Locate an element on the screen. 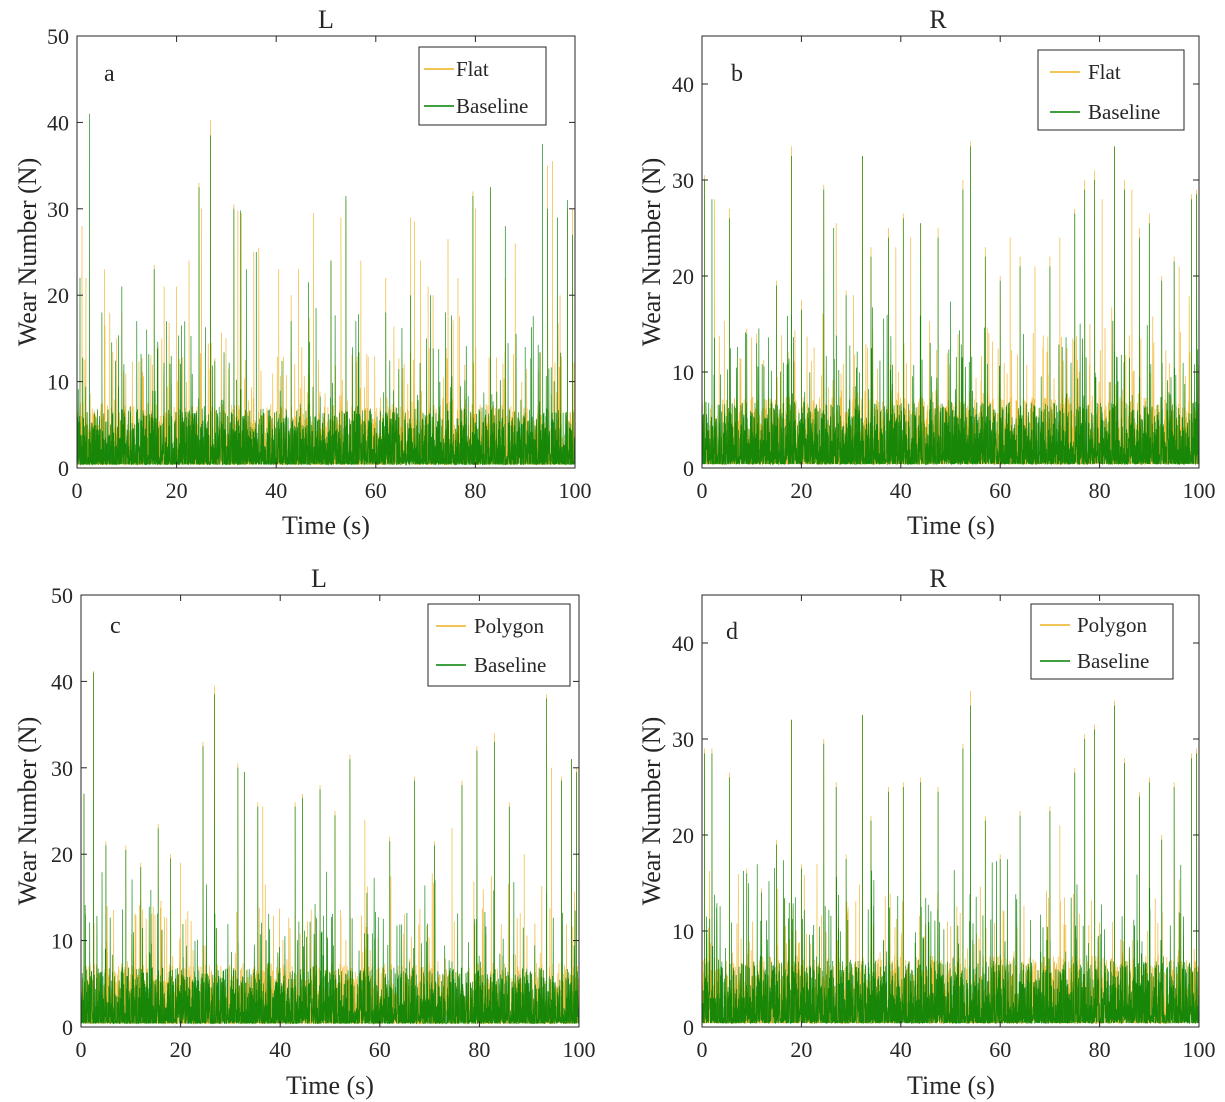 Image resolution: width=1225 pixels, height=1102 pixels. panel-label: c is located at coordinates (115, 626).